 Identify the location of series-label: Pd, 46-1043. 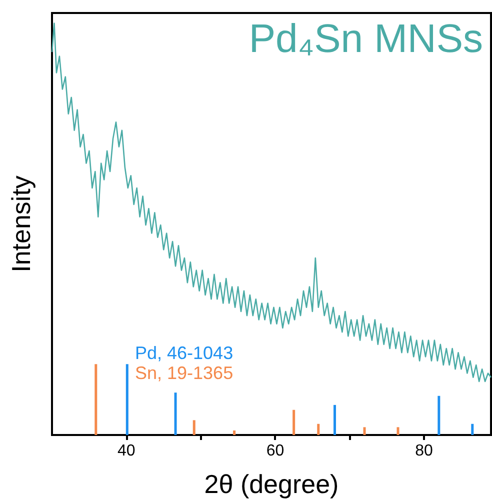
(184, 353).